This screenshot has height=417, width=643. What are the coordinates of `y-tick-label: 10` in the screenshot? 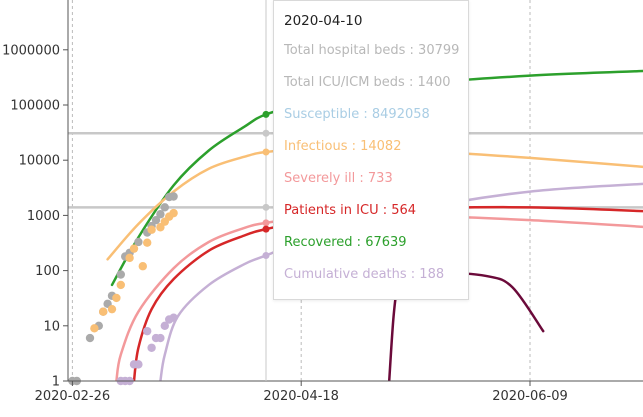 It's located at (51, 326).